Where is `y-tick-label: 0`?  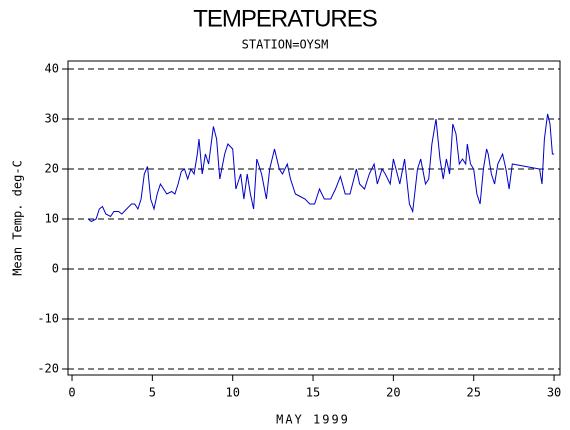
y-tick-label: 0 is located at coordinates (55, 269).